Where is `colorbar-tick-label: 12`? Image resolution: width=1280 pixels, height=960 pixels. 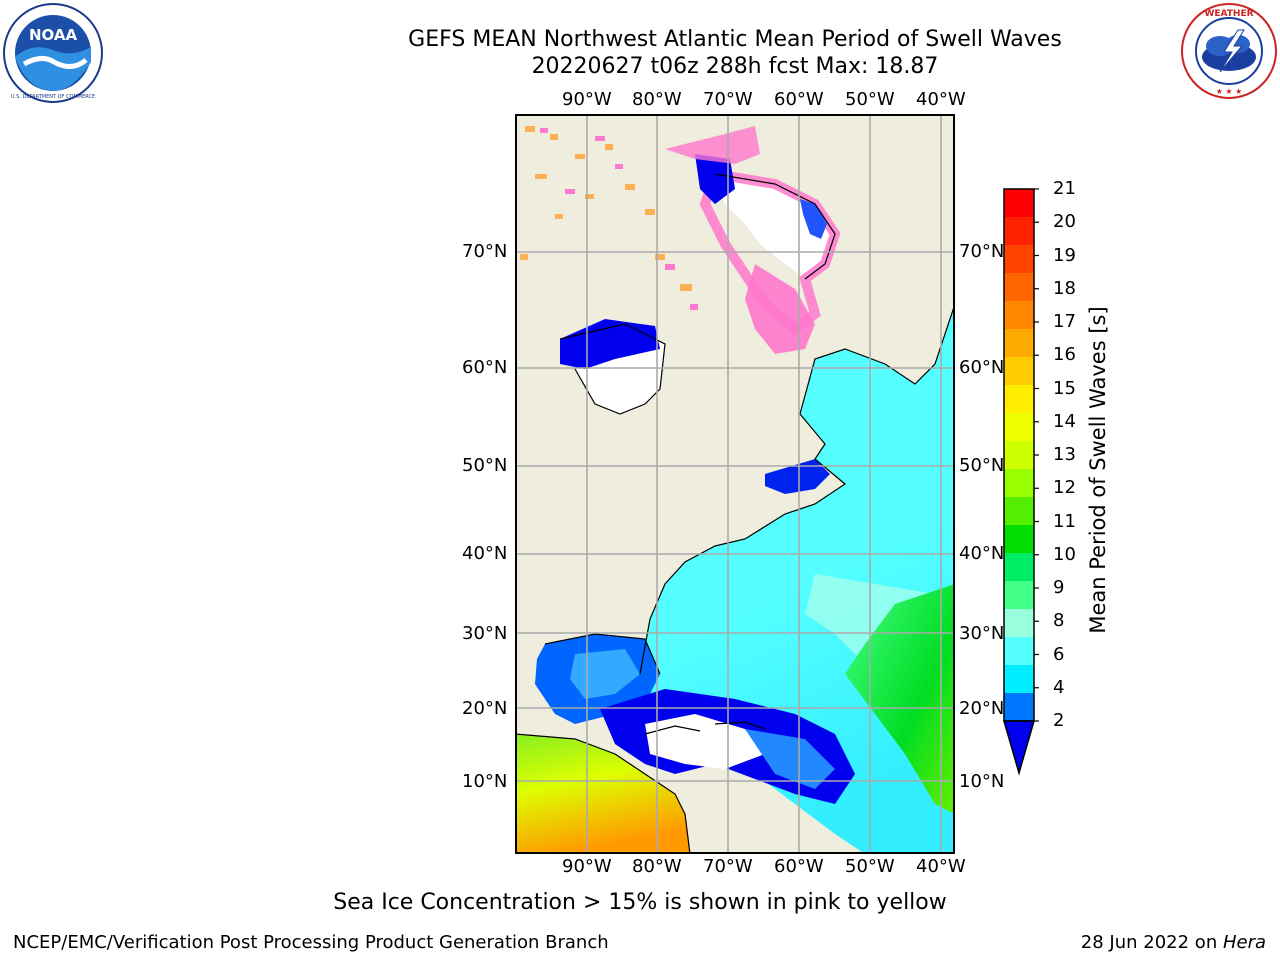 colorbar-tick-label: 12 is located at coordinates (1064, 488).